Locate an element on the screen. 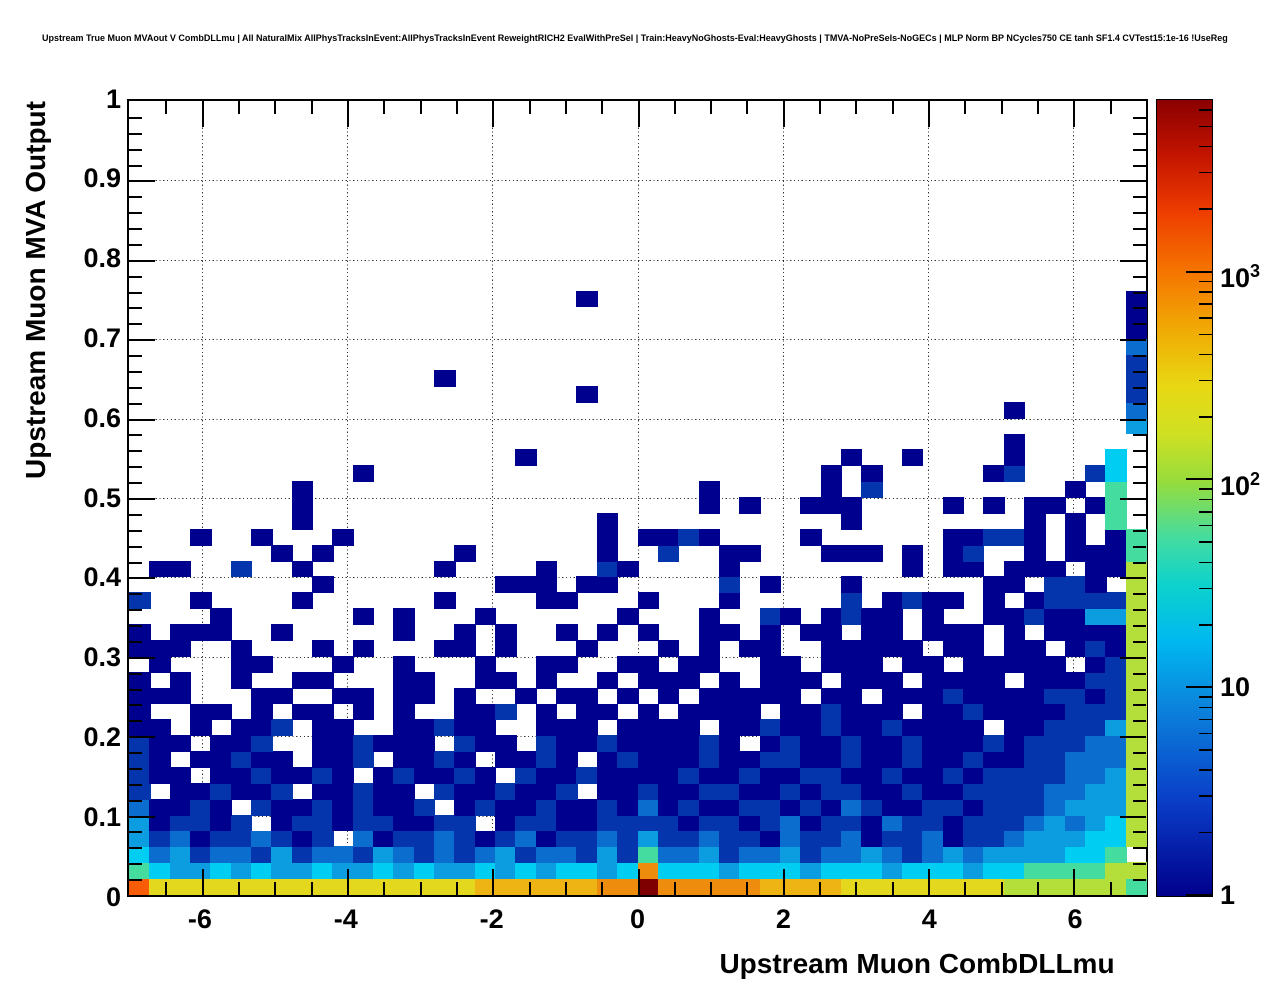 The height and width of the screenshot is (996, 1276). x-tick-label: -6 is located at coordinates (199, 919).